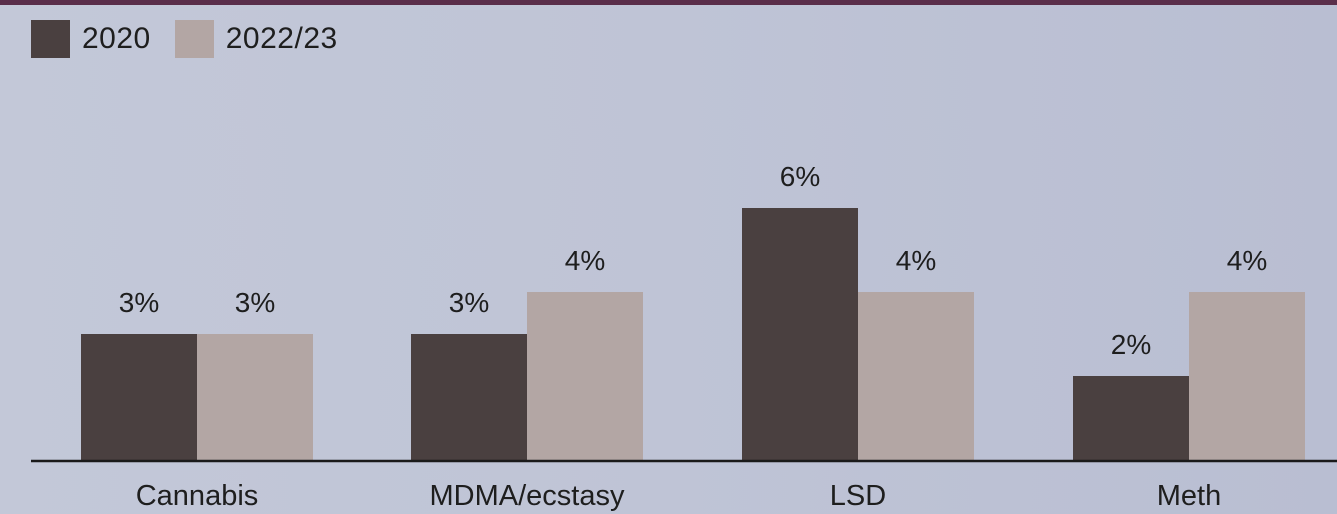  Describe the element at coordinates (139, 302) in the screenshot. I see `data-label-cannabis-2020: 3%` at that location.